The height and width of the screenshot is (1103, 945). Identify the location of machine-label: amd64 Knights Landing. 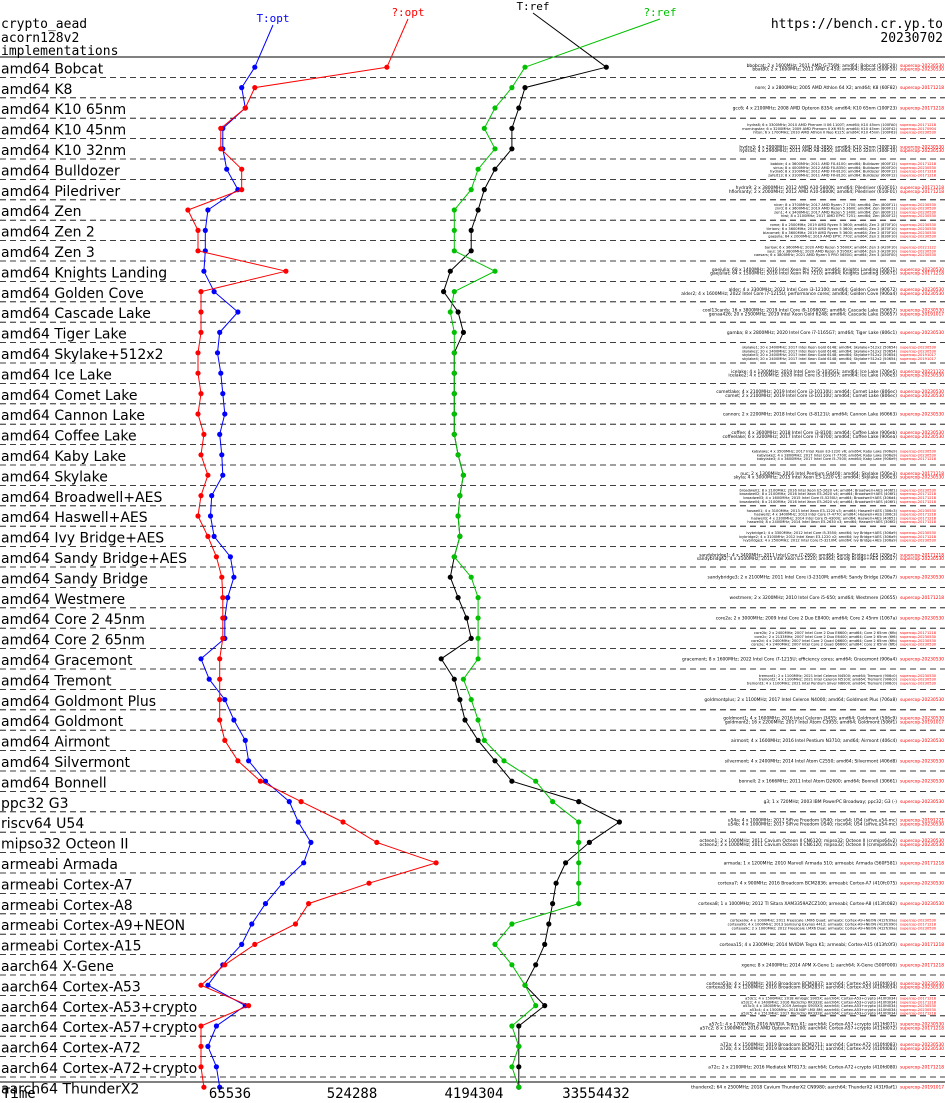
(84, 273).